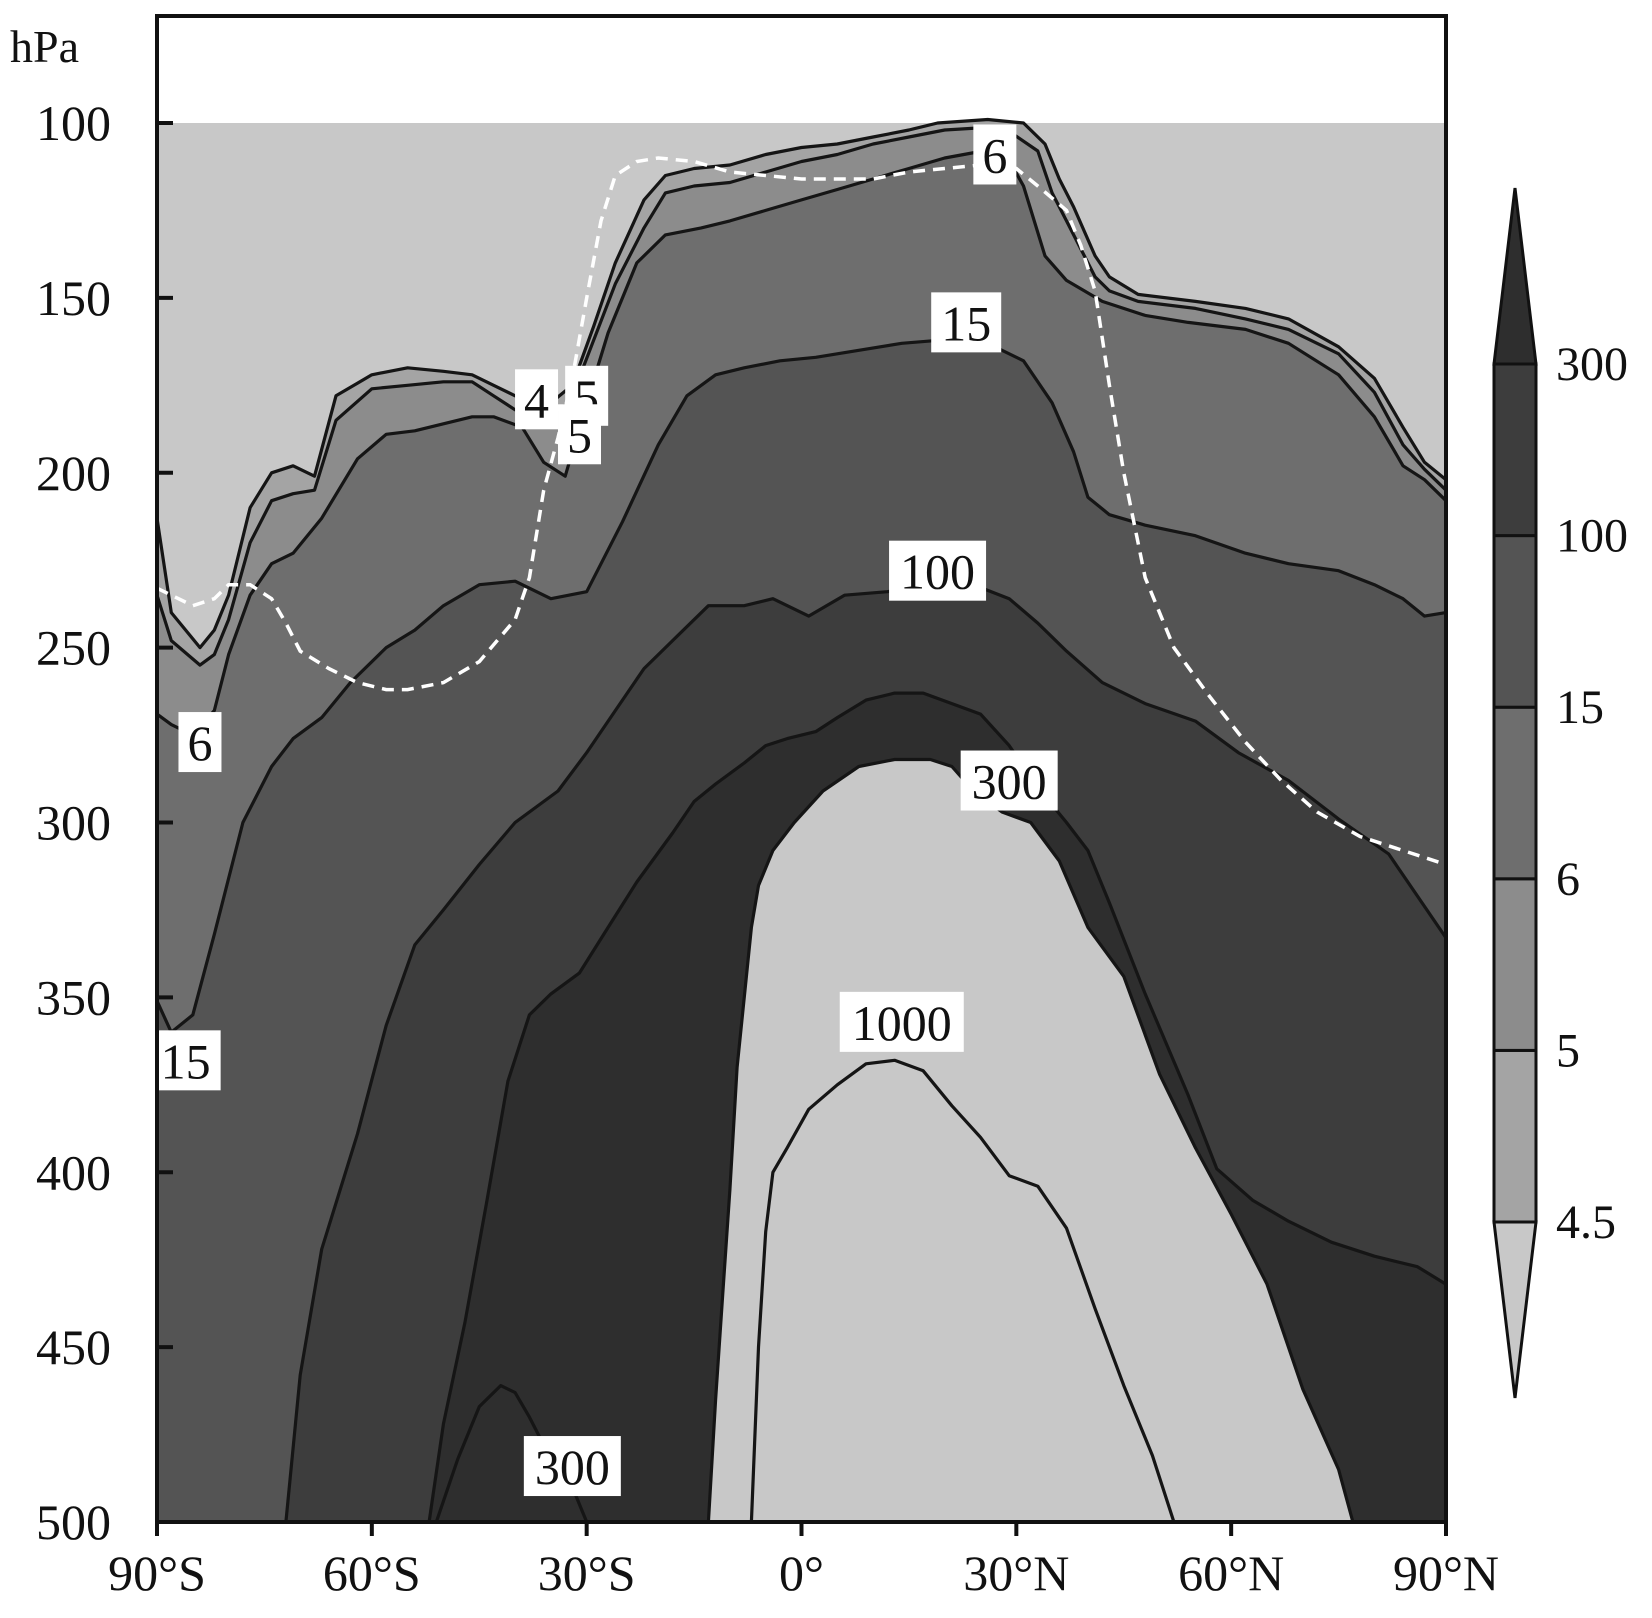 The height and width of the screenshot is (1618, 1652). What do you see at coordinates (1580, 707) in the screenshot?
I see `colorbar-label: 15` at bounding box center [1580, 707].